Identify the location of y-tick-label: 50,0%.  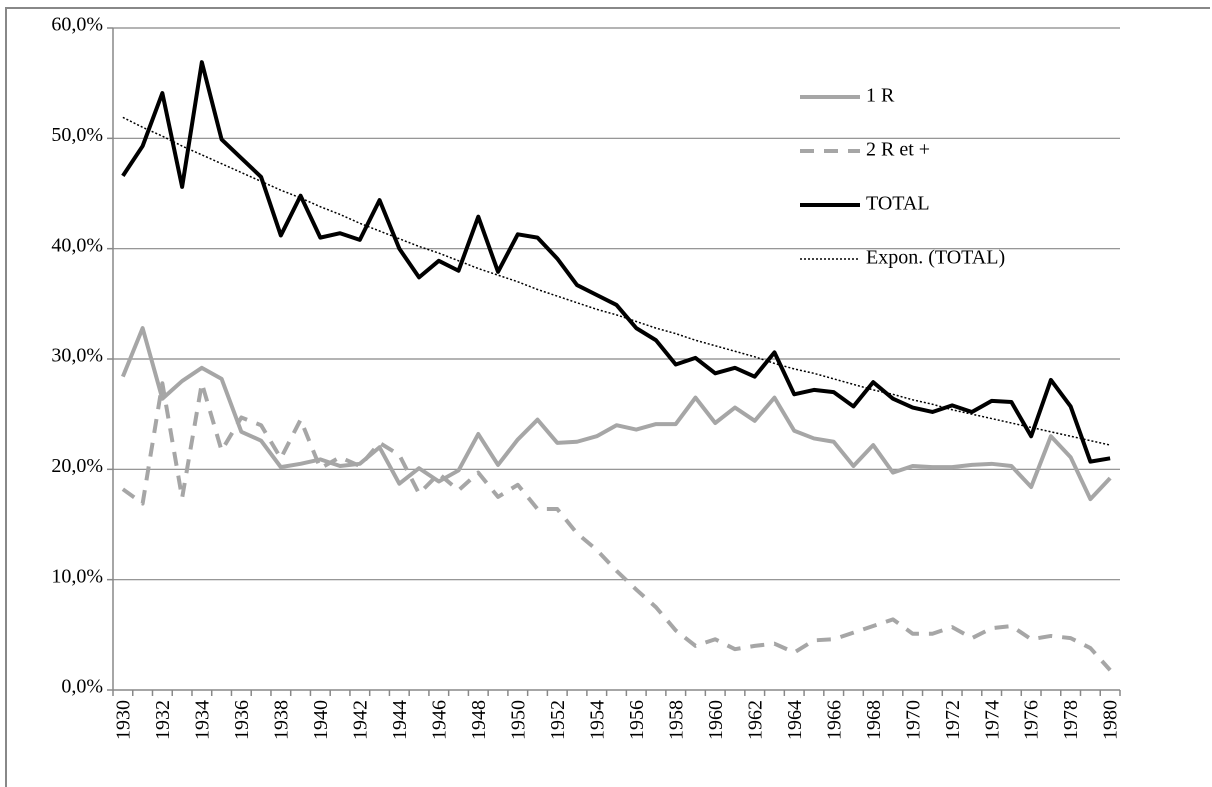
(77, 135).